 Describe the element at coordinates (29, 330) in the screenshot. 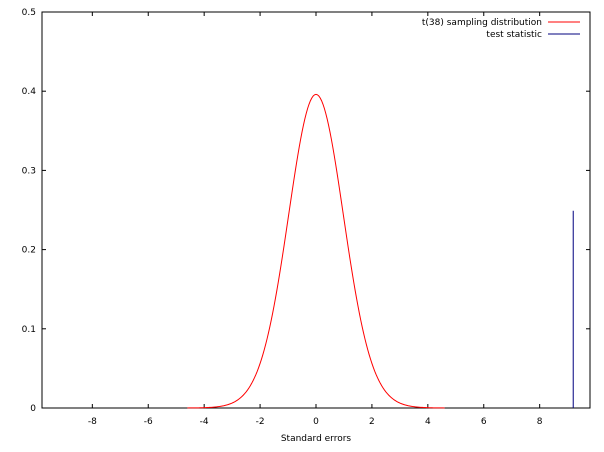

I see `y-tick-label: 0.1` at that location.